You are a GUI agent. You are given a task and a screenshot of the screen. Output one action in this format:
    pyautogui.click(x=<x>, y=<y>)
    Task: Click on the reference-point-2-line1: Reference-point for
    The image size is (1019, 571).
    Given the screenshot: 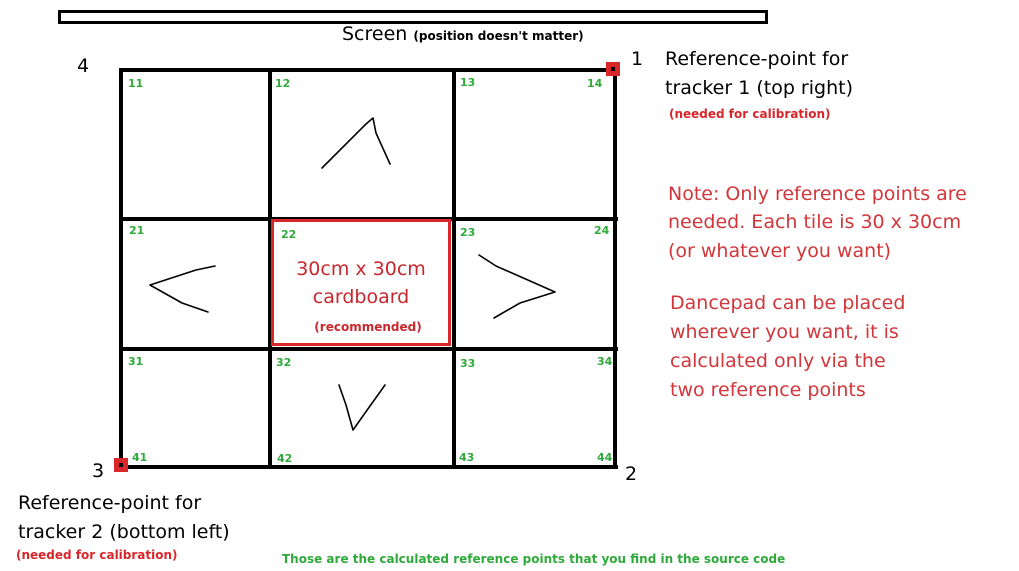 What is the action you would take?
    pyautogui.click(x=110, y=503)
    